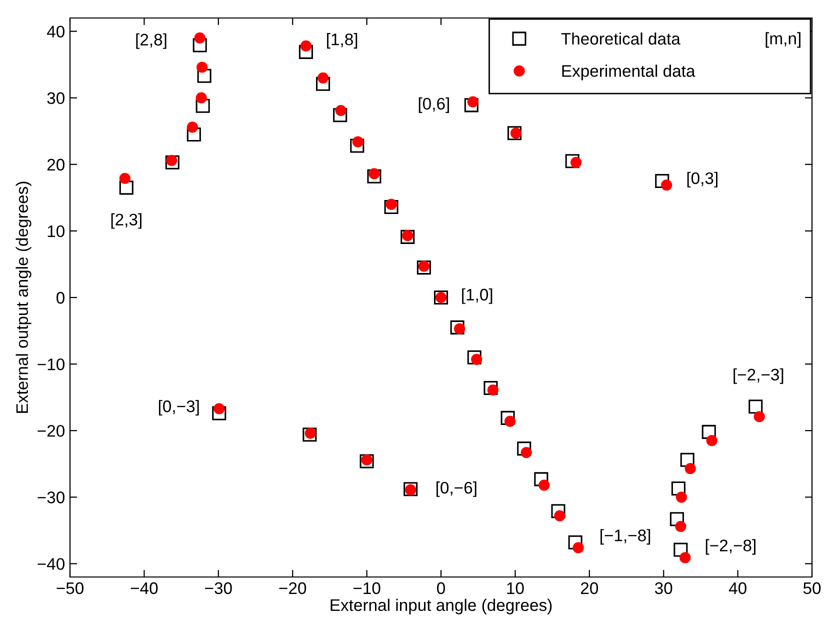  I want to click on x-tick-label: 50, so click(812, 588).